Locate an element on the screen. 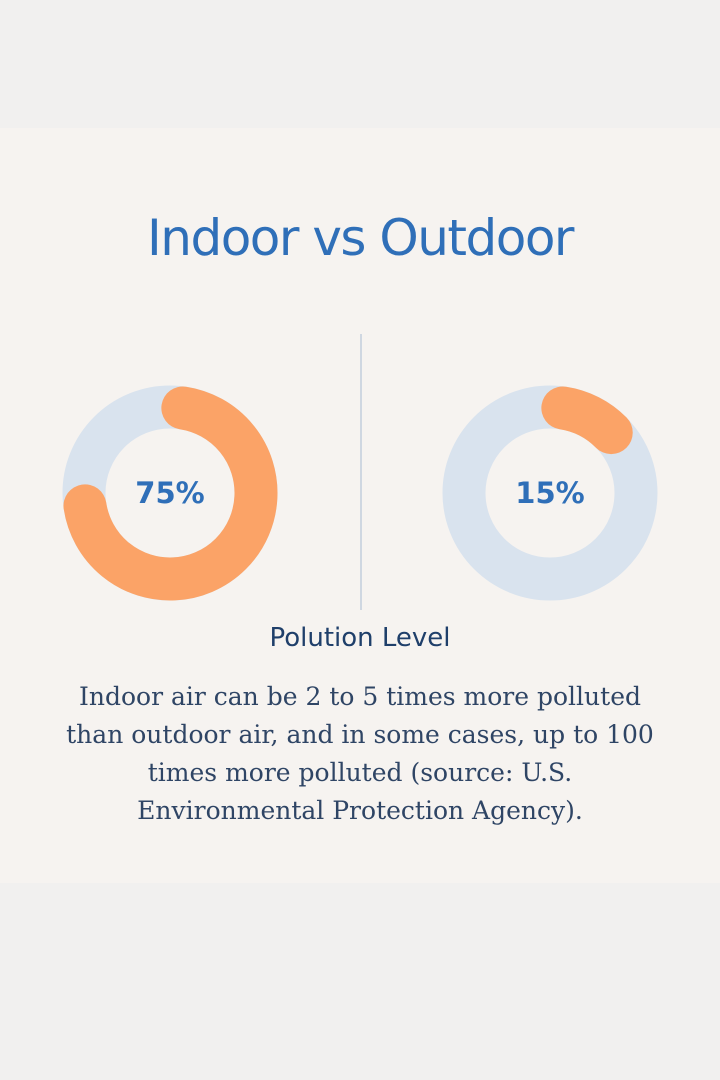 This screenshot has width=720, height=1080. donut-value-label: 75% is located at coordinates (169, 493).